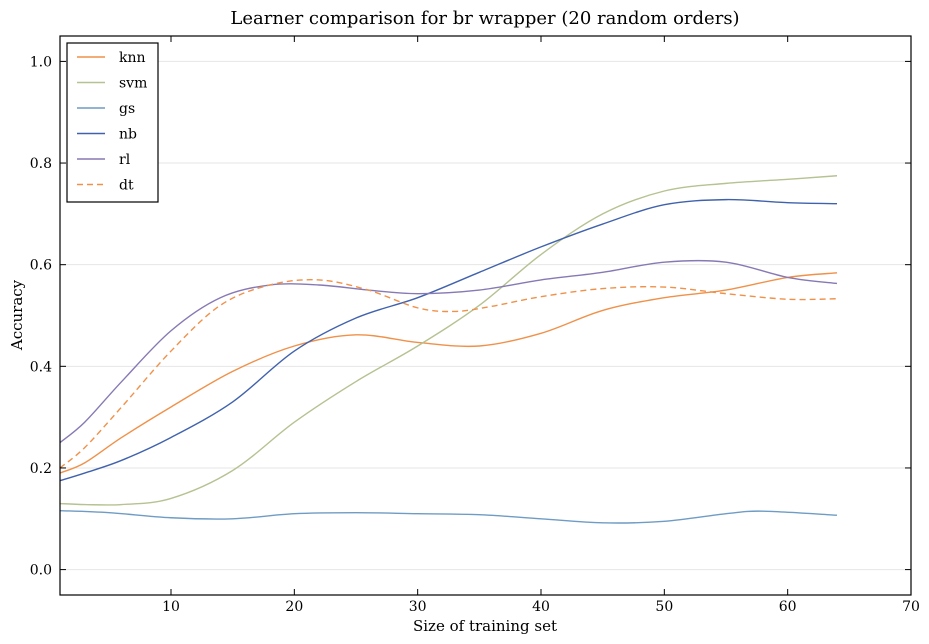 The image size is (929, 644). I want to click on y-tick-label: 1.0, so click(41, 62).